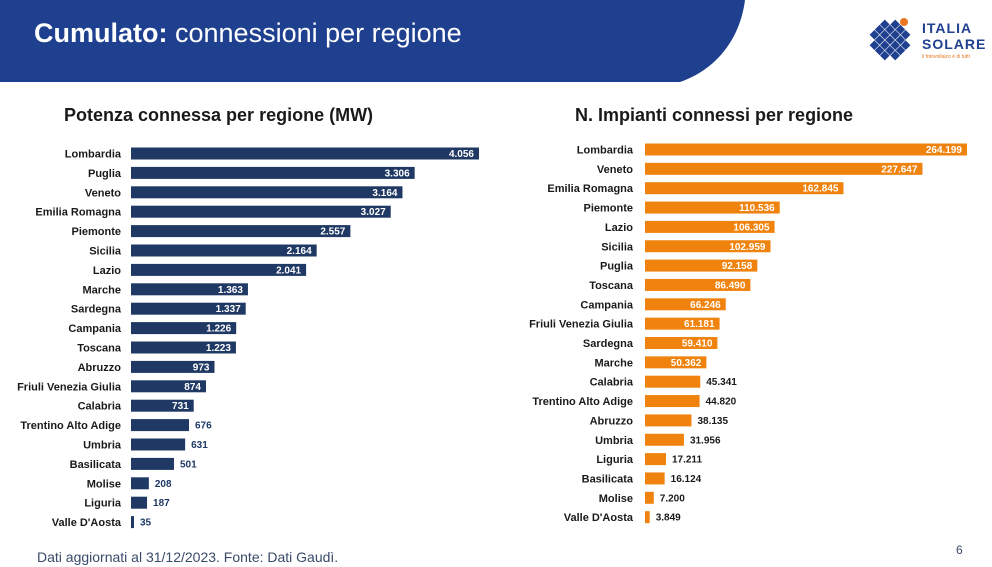 The image size is (992, 567). I want to click on value-label: 17.211, so click(687, 460).